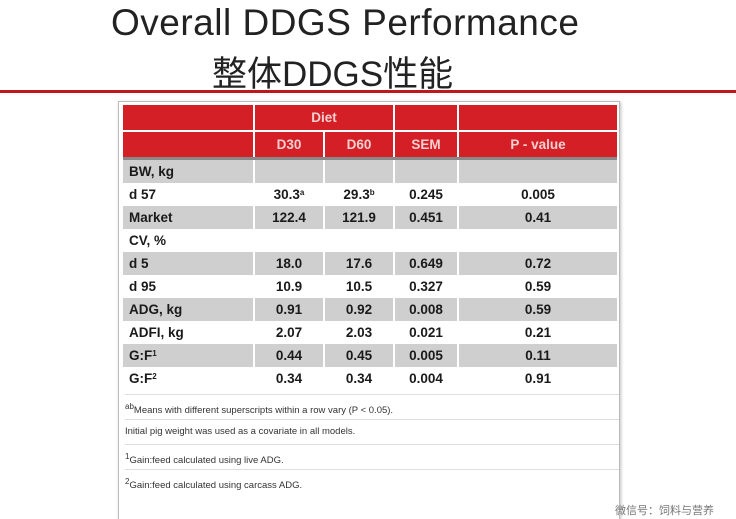 The height and width of the screenshot is (519, 736). Describe the element at coordinates (538, 263) in the screenshot. I see `cell-pvalue: 0.72` at that location.